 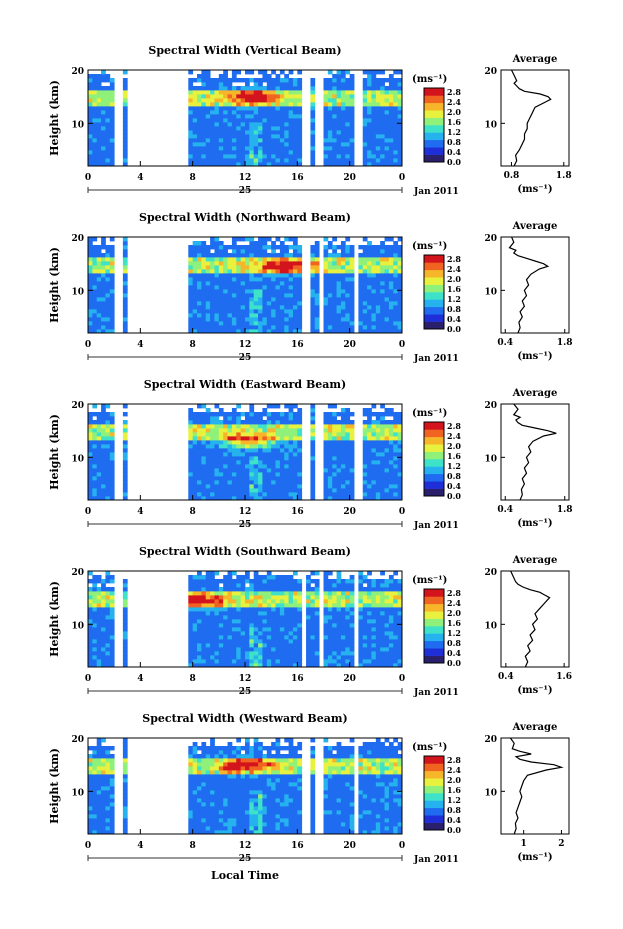 What do you see at coordinates (436, 359) in the screenshot?
I see `date-label: Jan 2011` at bounding box center [436, 359].